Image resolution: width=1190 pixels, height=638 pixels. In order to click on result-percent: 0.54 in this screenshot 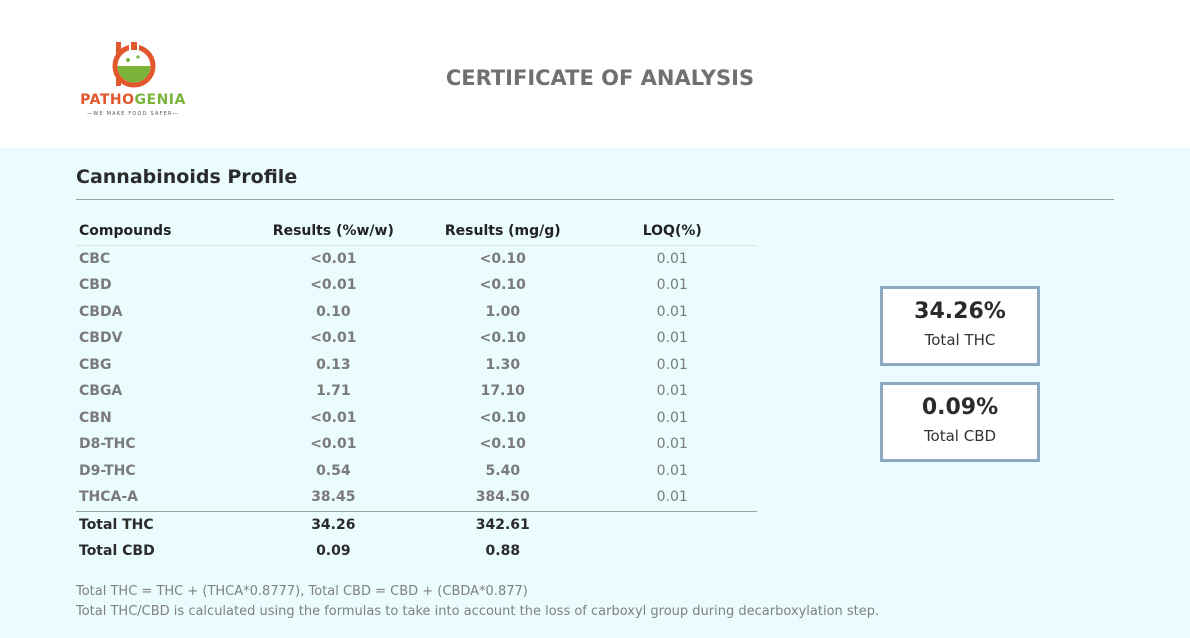, I will do `click(333, 470)`.